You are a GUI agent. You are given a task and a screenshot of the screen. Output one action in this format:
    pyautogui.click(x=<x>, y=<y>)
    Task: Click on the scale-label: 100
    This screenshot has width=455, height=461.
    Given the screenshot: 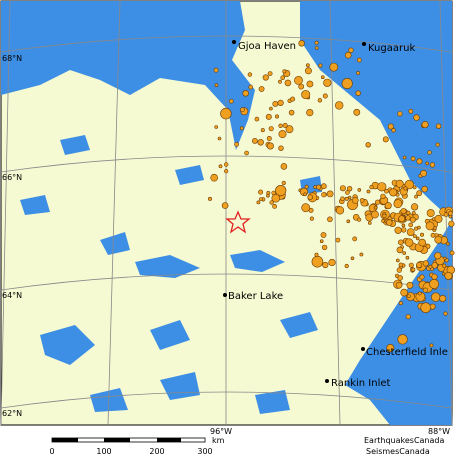 What is the action you would take?
    pyautogui.click(x=103, y=451)
    